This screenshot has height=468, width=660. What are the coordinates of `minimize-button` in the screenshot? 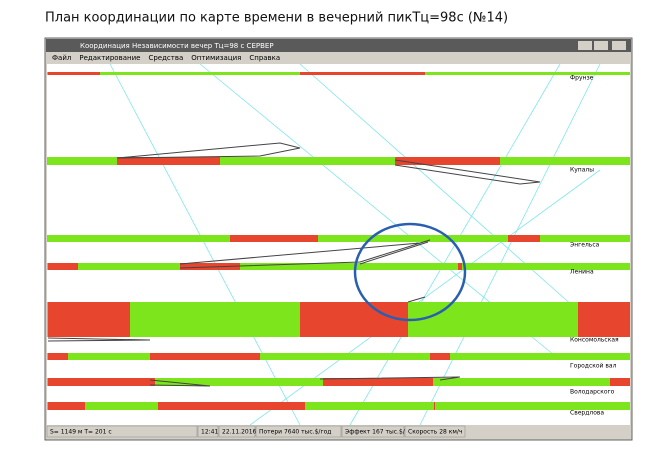 It's located at (585, 45).